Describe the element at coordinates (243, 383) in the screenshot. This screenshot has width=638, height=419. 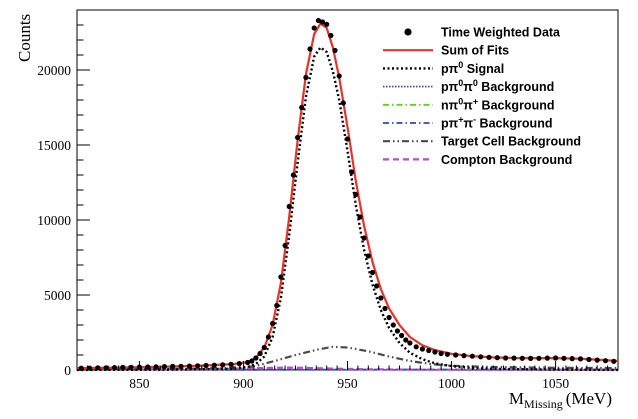
I see `x-tick-label: 900` at that location.